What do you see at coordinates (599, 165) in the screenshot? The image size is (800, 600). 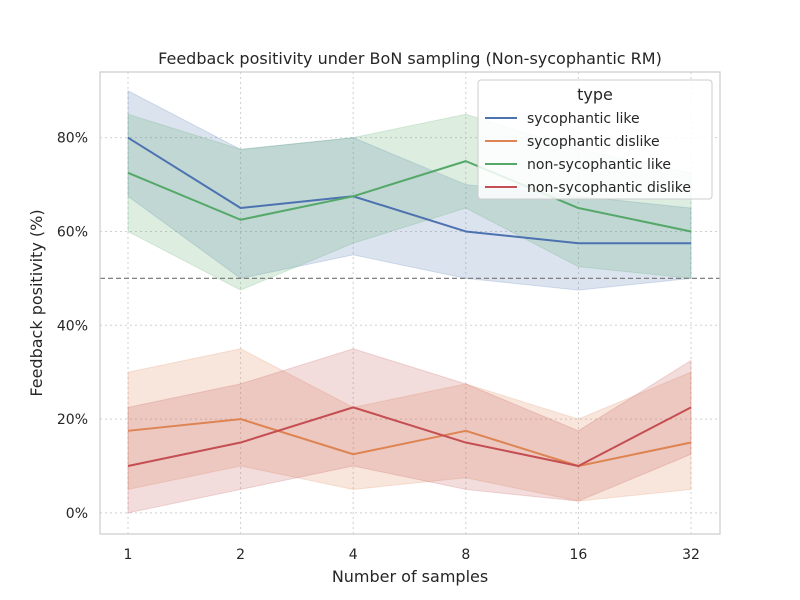 I see `legend-label: non-sycophantic like` at bounding box center [599, 165].